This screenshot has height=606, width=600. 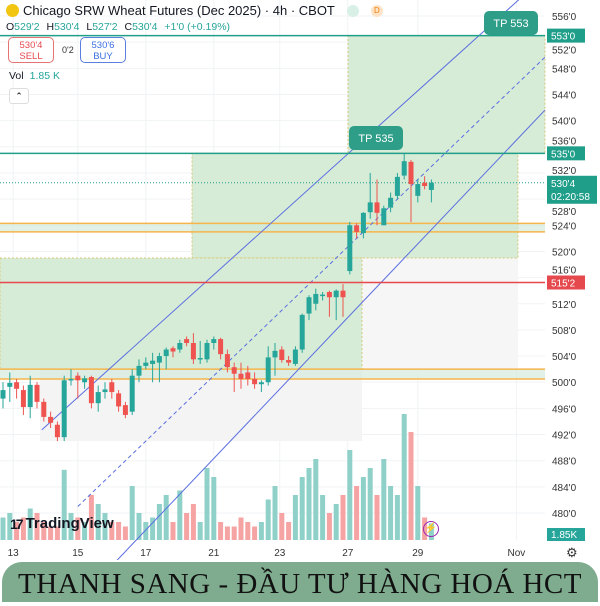 What do you see at coordinates (348, 553) in the screenshot?
I see `time-axis-label: 27` at bounding box center [348, 553].